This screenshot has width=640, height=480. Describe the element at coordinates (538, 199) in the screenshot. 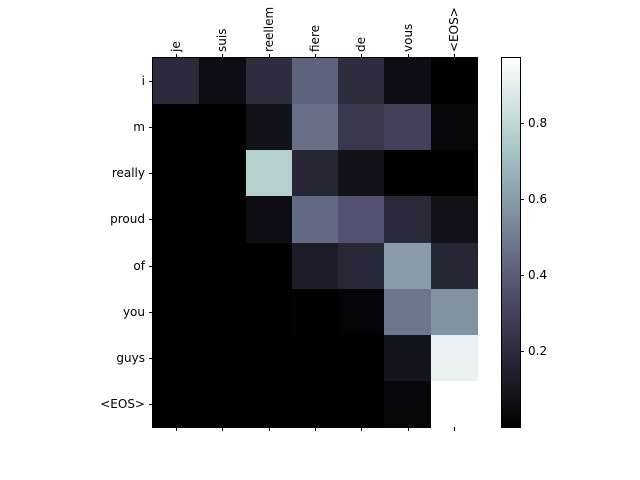

I see `colorbar-tick-label: 0.6` at that location.